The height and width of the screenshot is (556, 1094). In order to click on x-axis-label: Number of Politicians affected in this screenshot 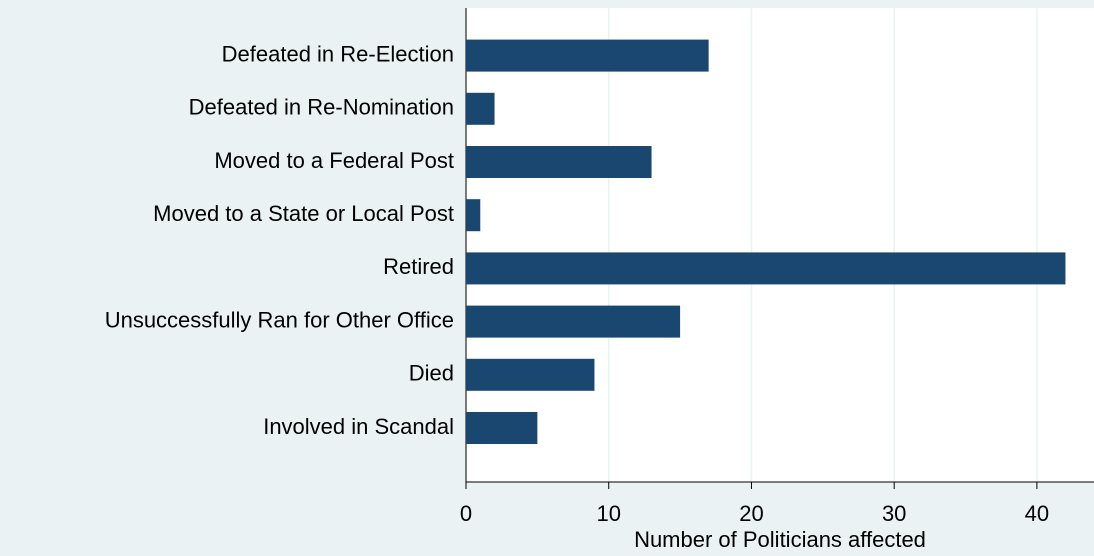, I will do `click(780, 539)`.